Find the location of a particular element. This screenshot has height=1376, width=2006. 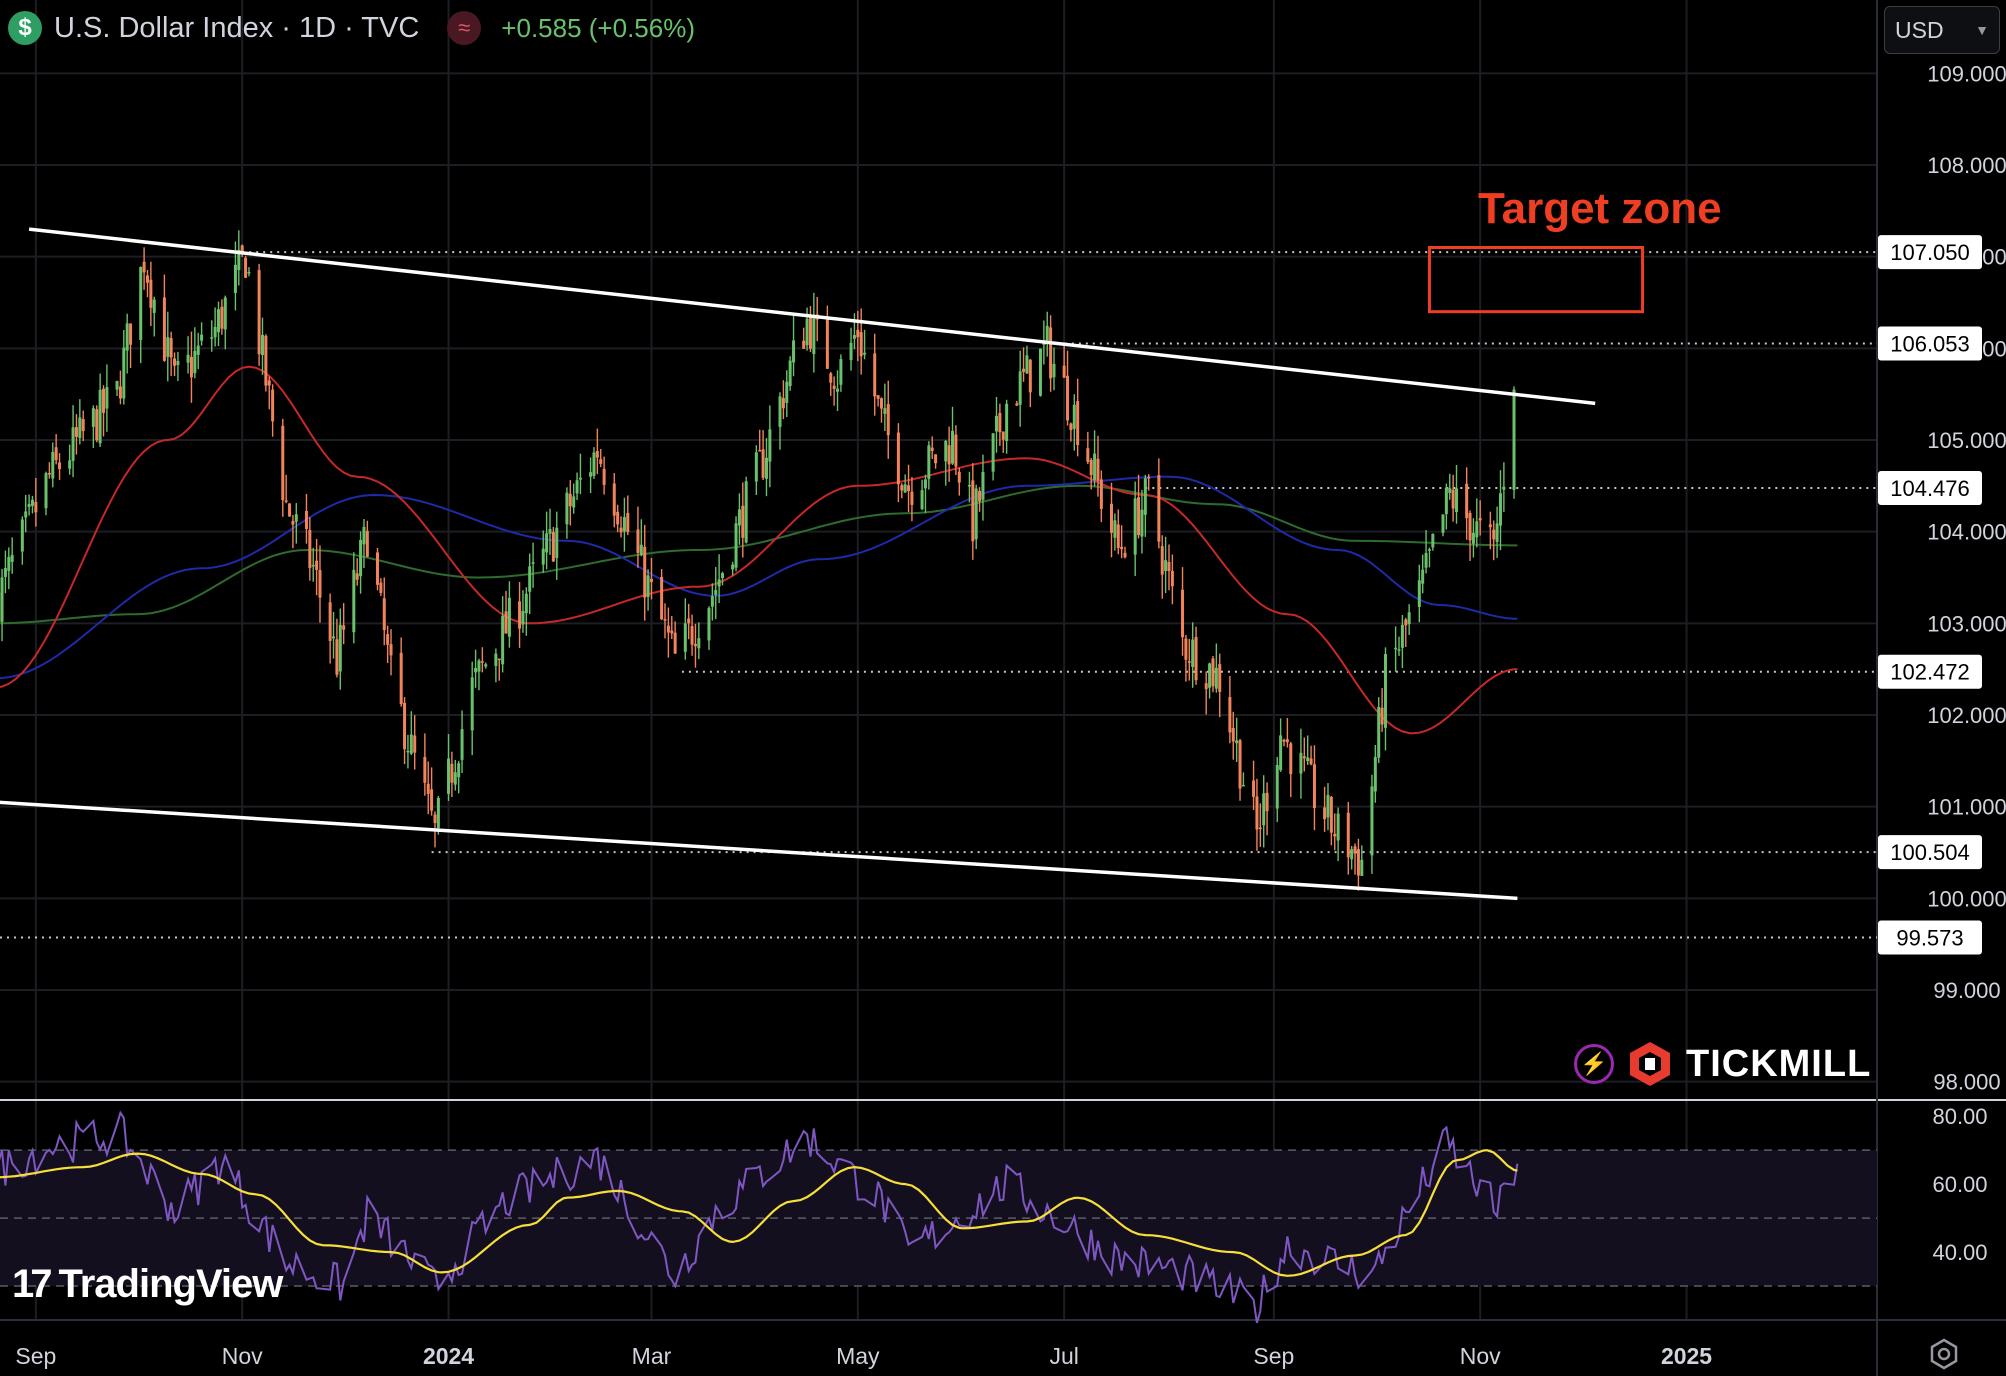

wave-indicator-icon: ≈ is located at coordinates (464, 28).